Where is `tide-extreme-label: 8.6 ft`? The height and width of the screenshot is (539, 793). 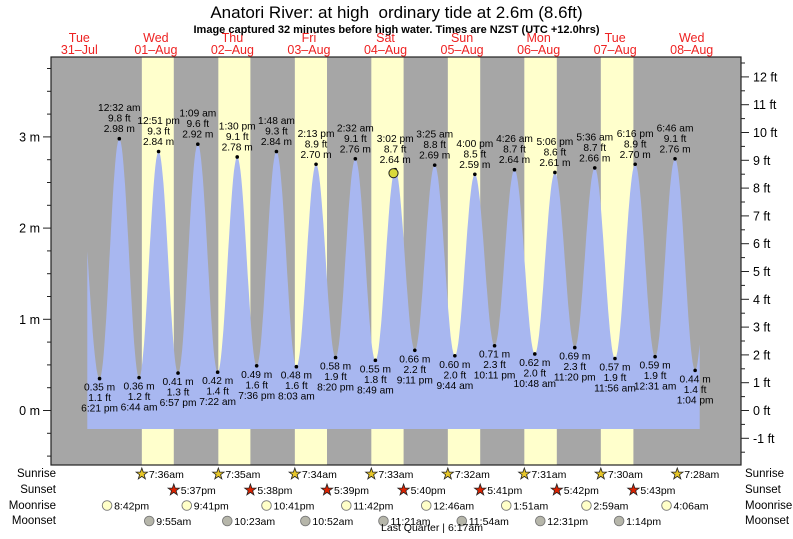
tide-extreme-label: 8.6 ft is located at coordinates (555, 152).